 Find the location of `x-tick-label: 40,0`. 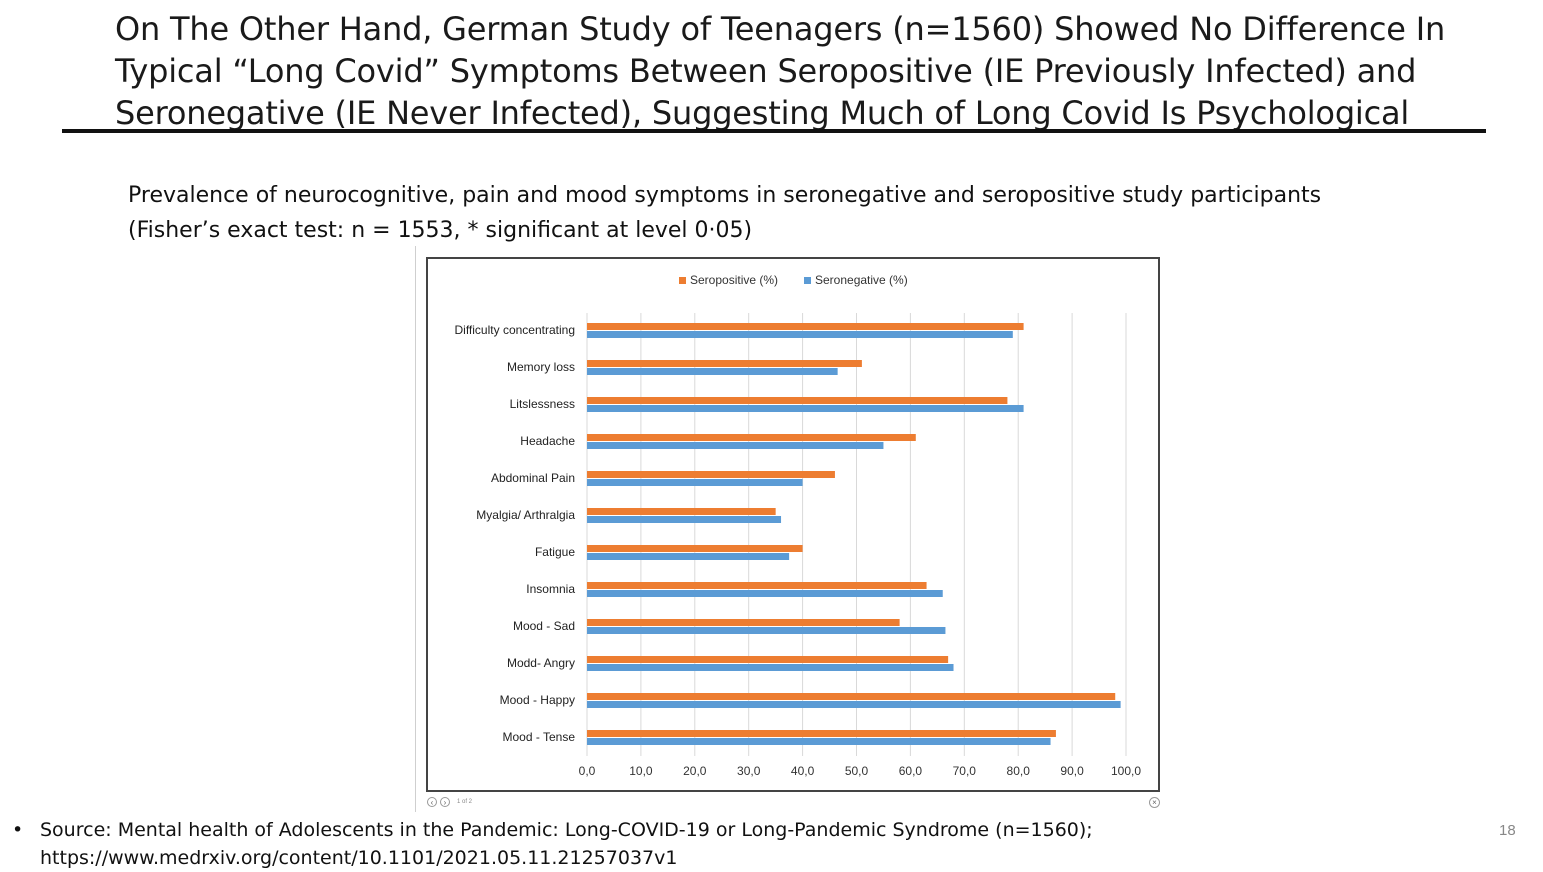

x-tick-label: 40,0 is located at coordinates (803, 771).